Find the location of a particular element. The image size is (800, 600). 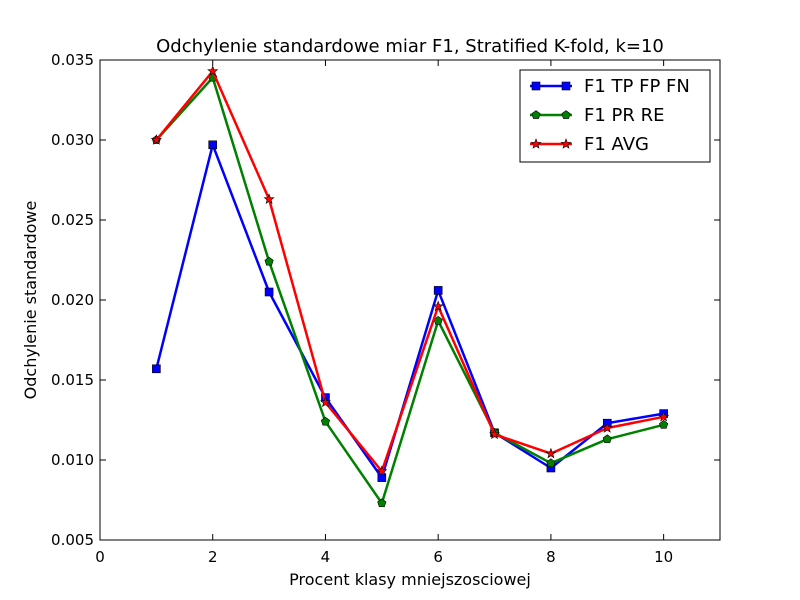

legend-item: F1 PR RE is located at coordinates (597, 115).